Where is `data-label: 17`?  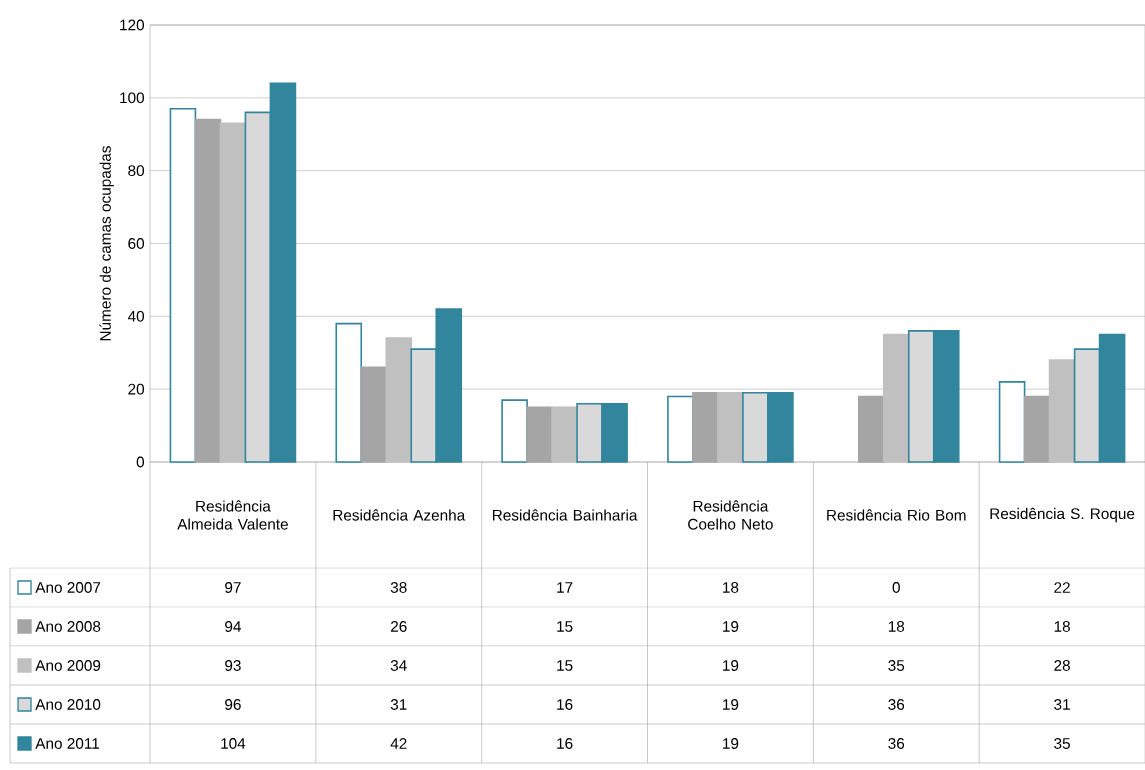
data-label: 17 is located at coordinates (565, 587).